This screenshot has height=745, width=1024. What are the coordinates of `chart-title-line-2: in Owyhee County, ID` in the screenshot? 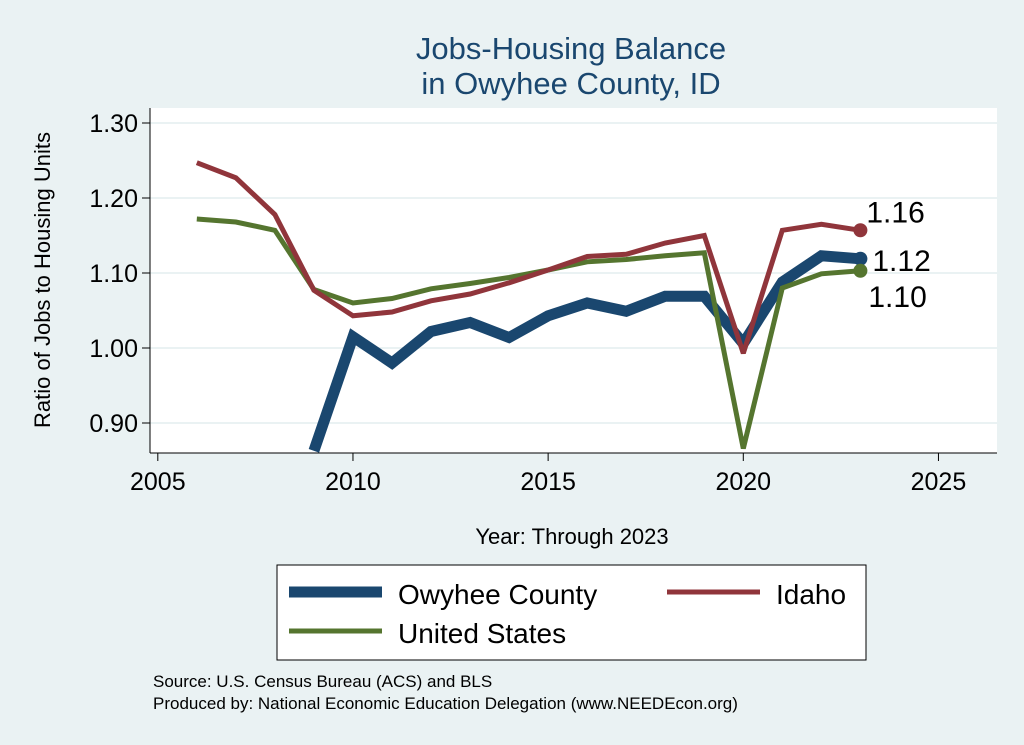 It's located at (570, 83).